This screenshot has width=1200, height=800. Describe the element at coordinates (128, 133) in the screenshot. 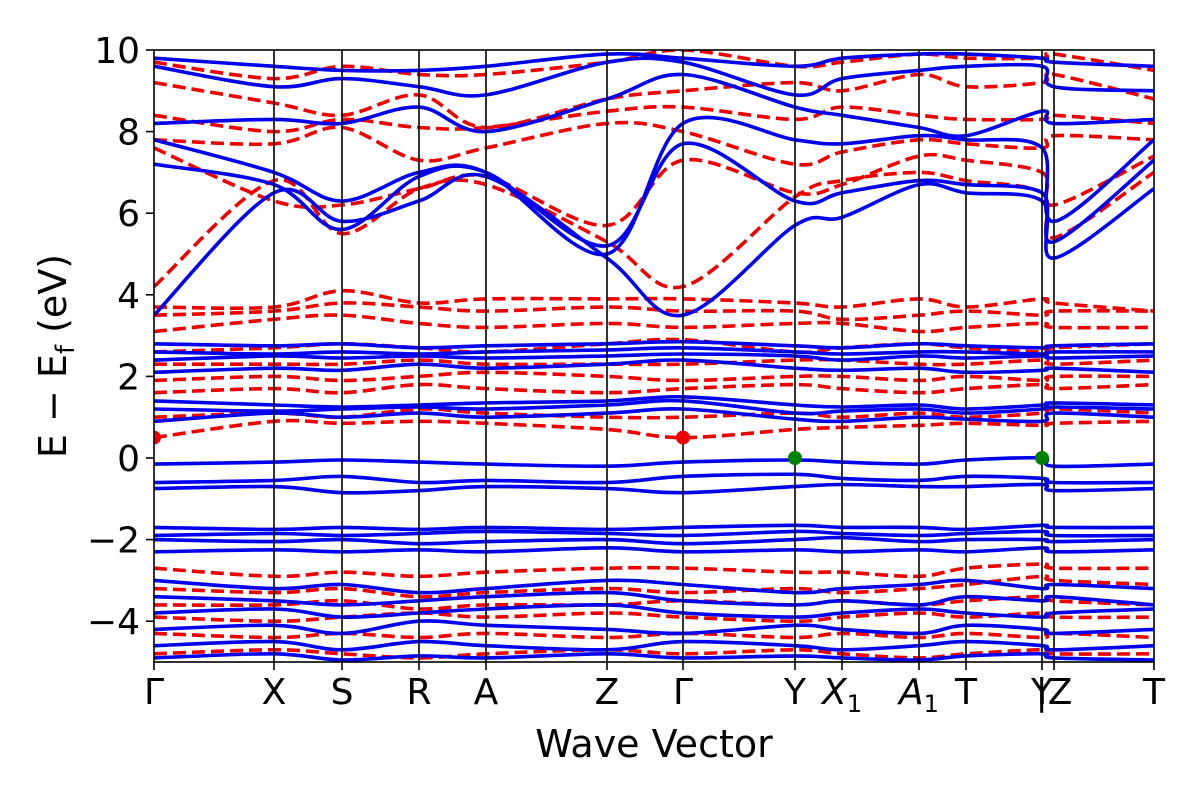

I see `y-tick-label: 8` at that location.